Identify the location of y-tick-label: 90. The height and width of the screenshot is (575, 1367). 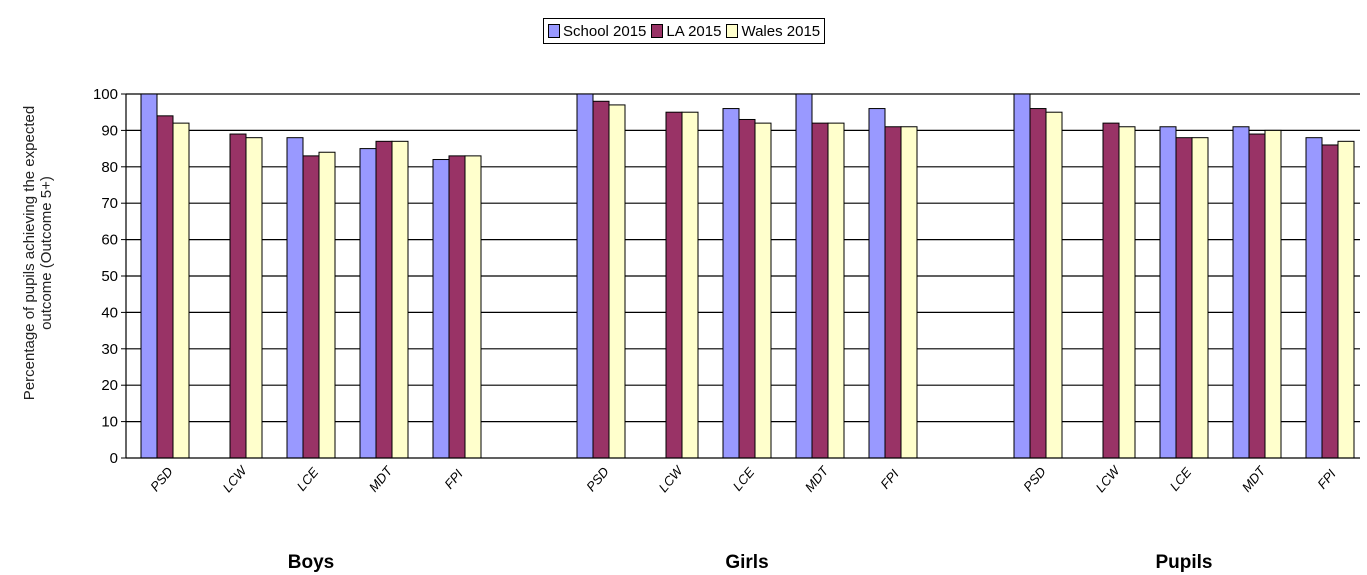
(109, 130).